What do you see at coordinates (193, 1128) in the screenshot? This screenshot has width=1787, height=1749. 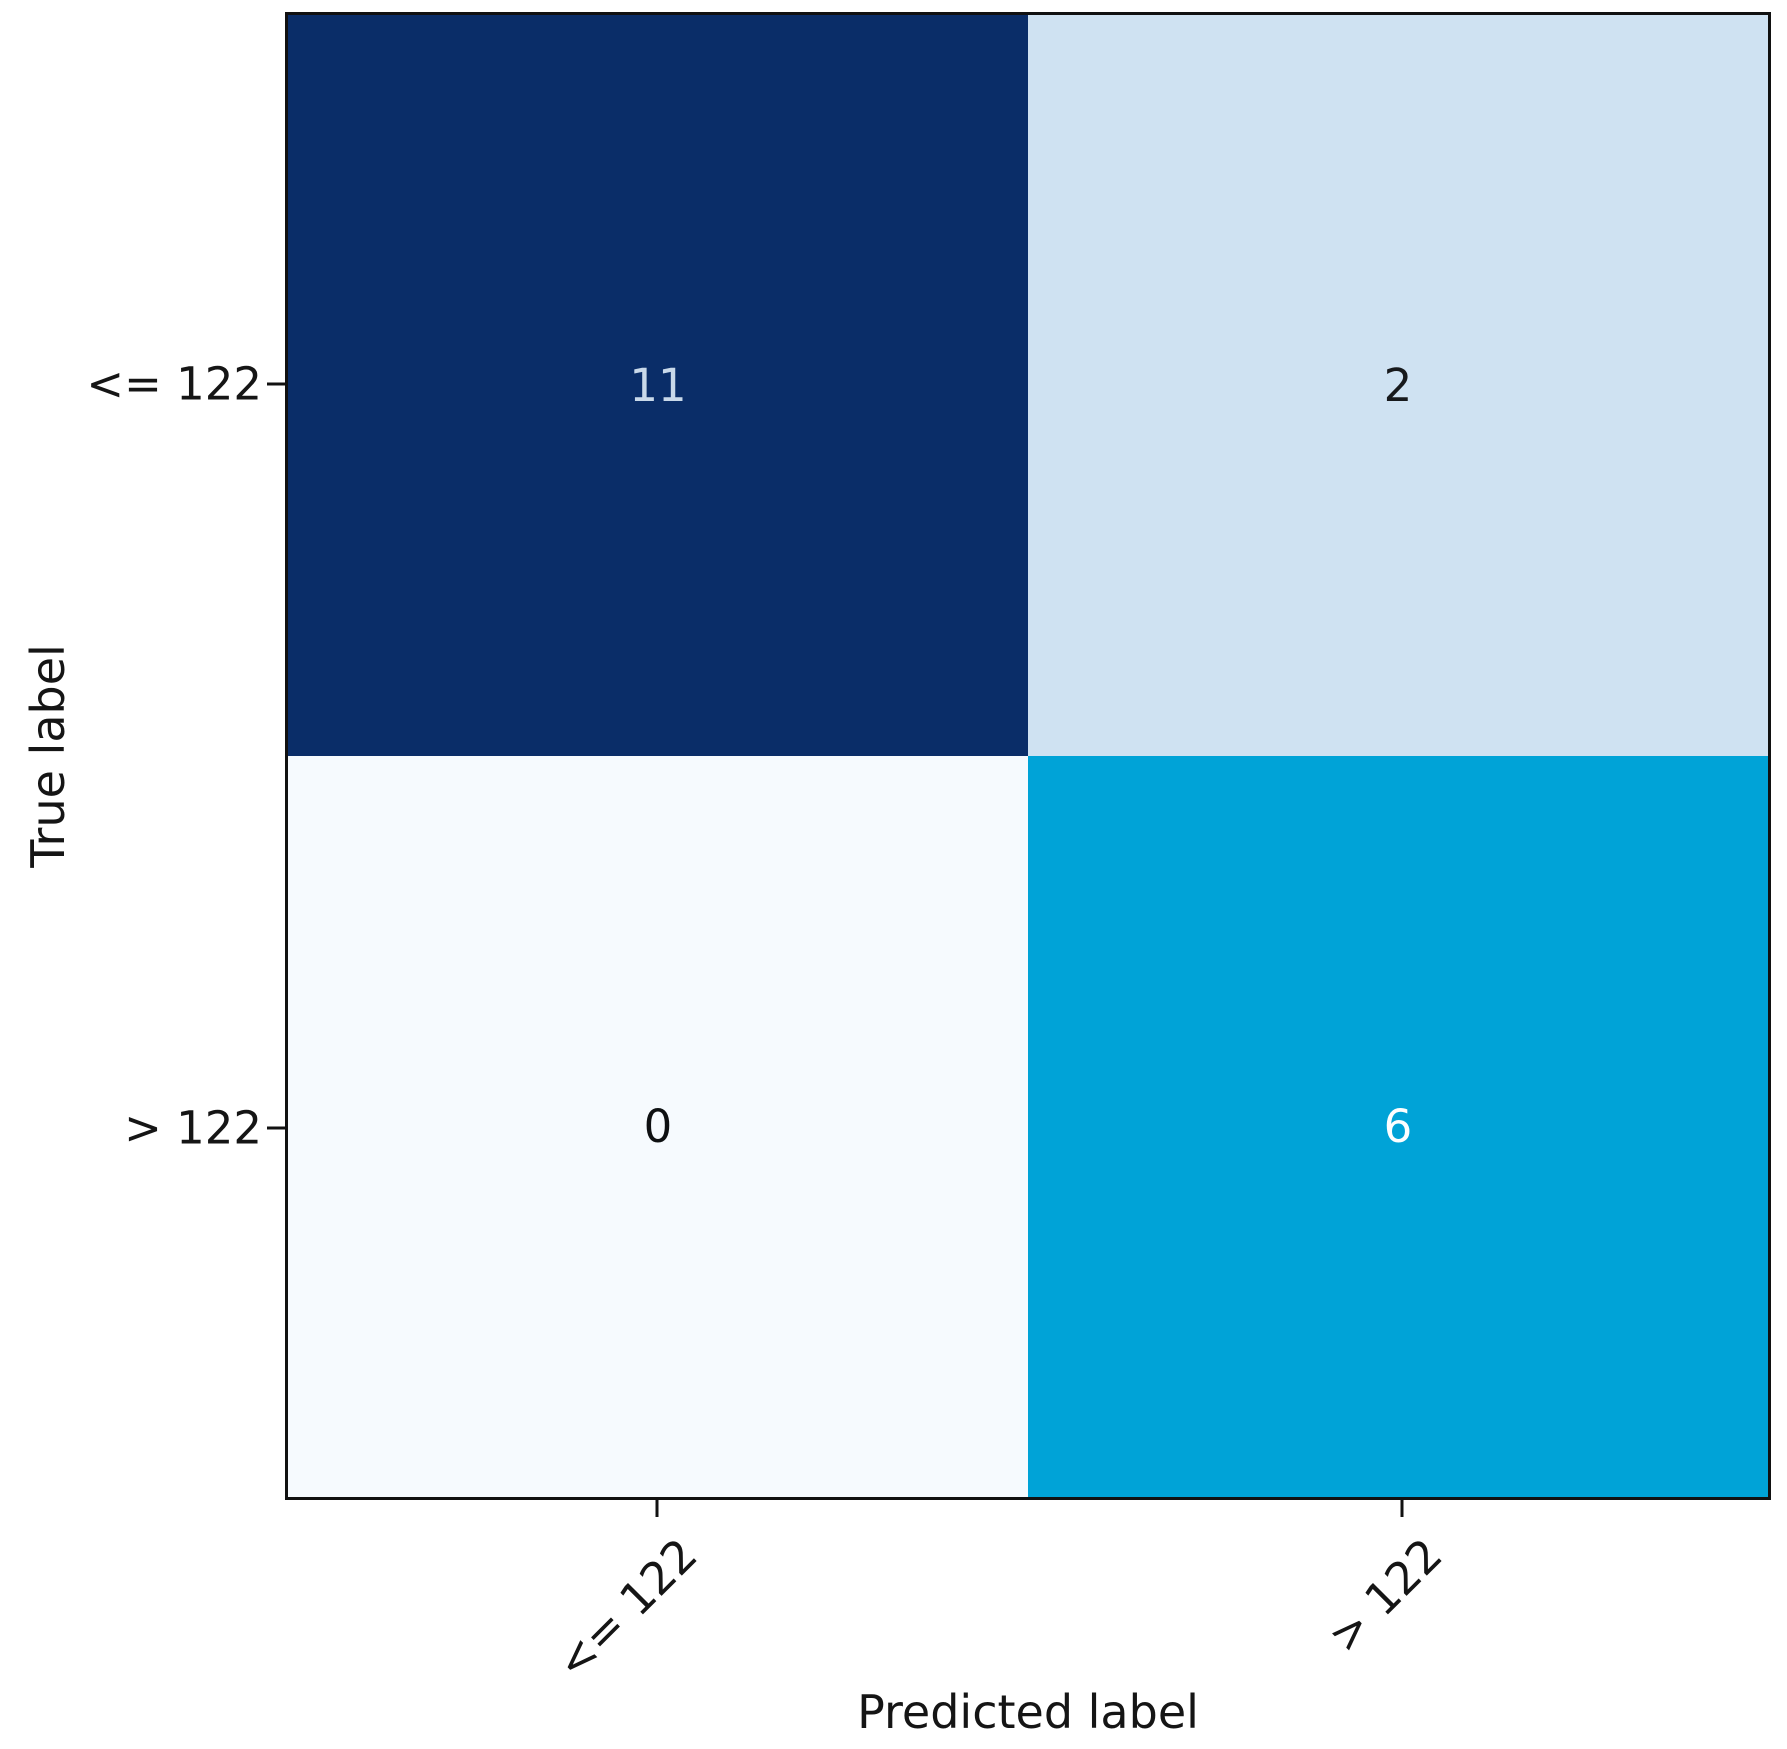 I see `y-tick-label-1: > 122` at bounding box center [193, 1128].